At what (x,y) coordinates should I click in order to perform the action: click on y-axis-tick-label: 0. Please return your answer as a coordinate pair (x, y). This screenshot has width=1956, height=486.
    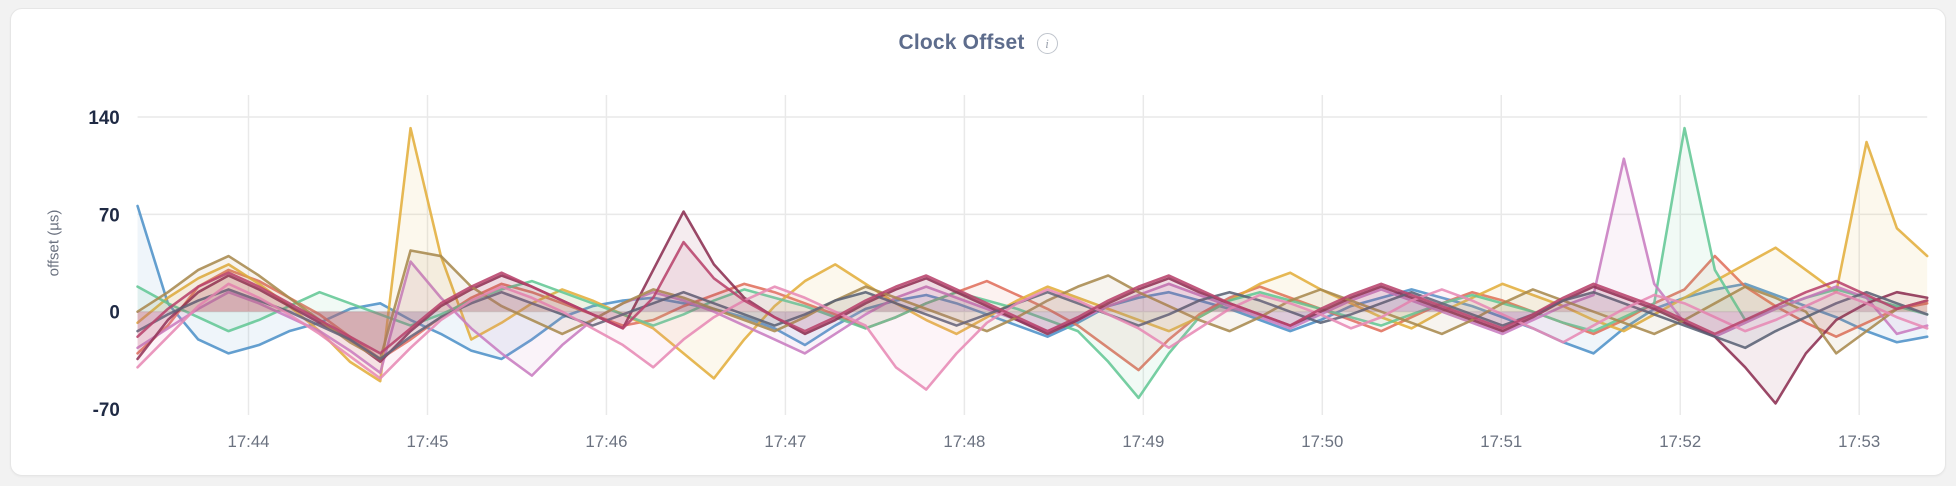
    Looking at the image, I should click on (114, 313).